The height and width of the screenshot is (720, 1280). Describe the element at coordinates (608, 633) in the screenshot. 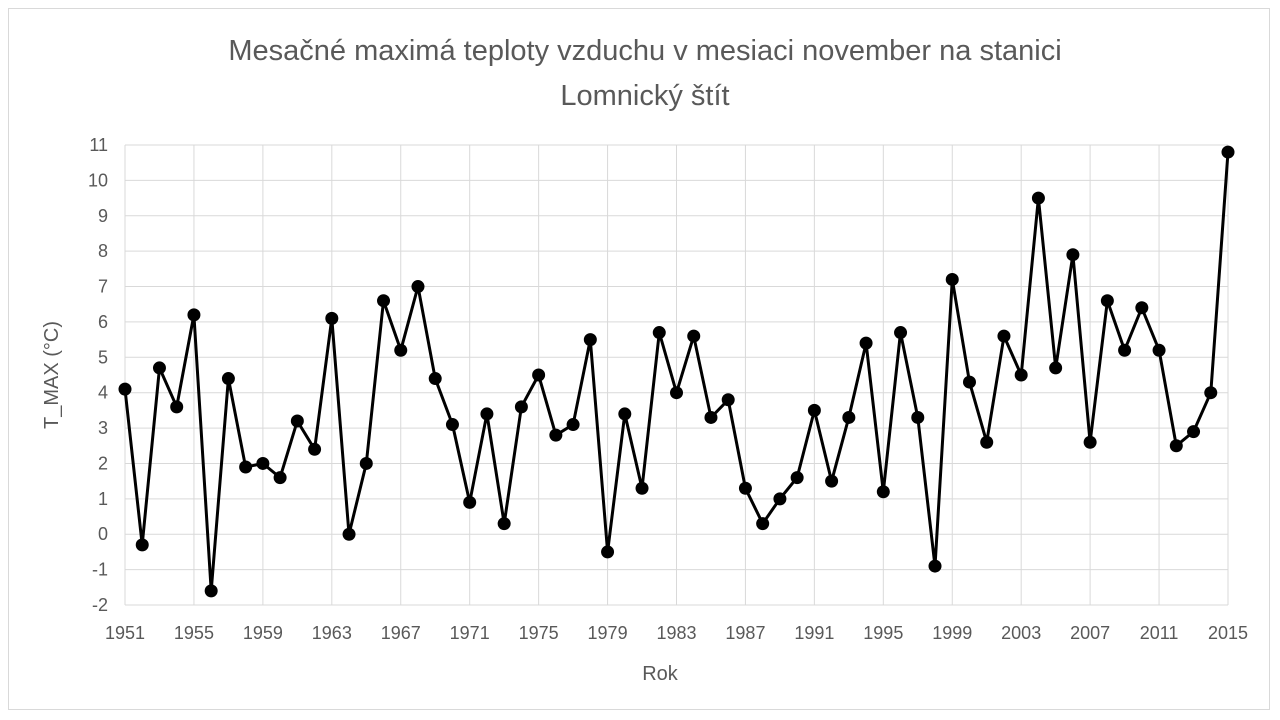

I see `x-tick-label: 1979` at that location.